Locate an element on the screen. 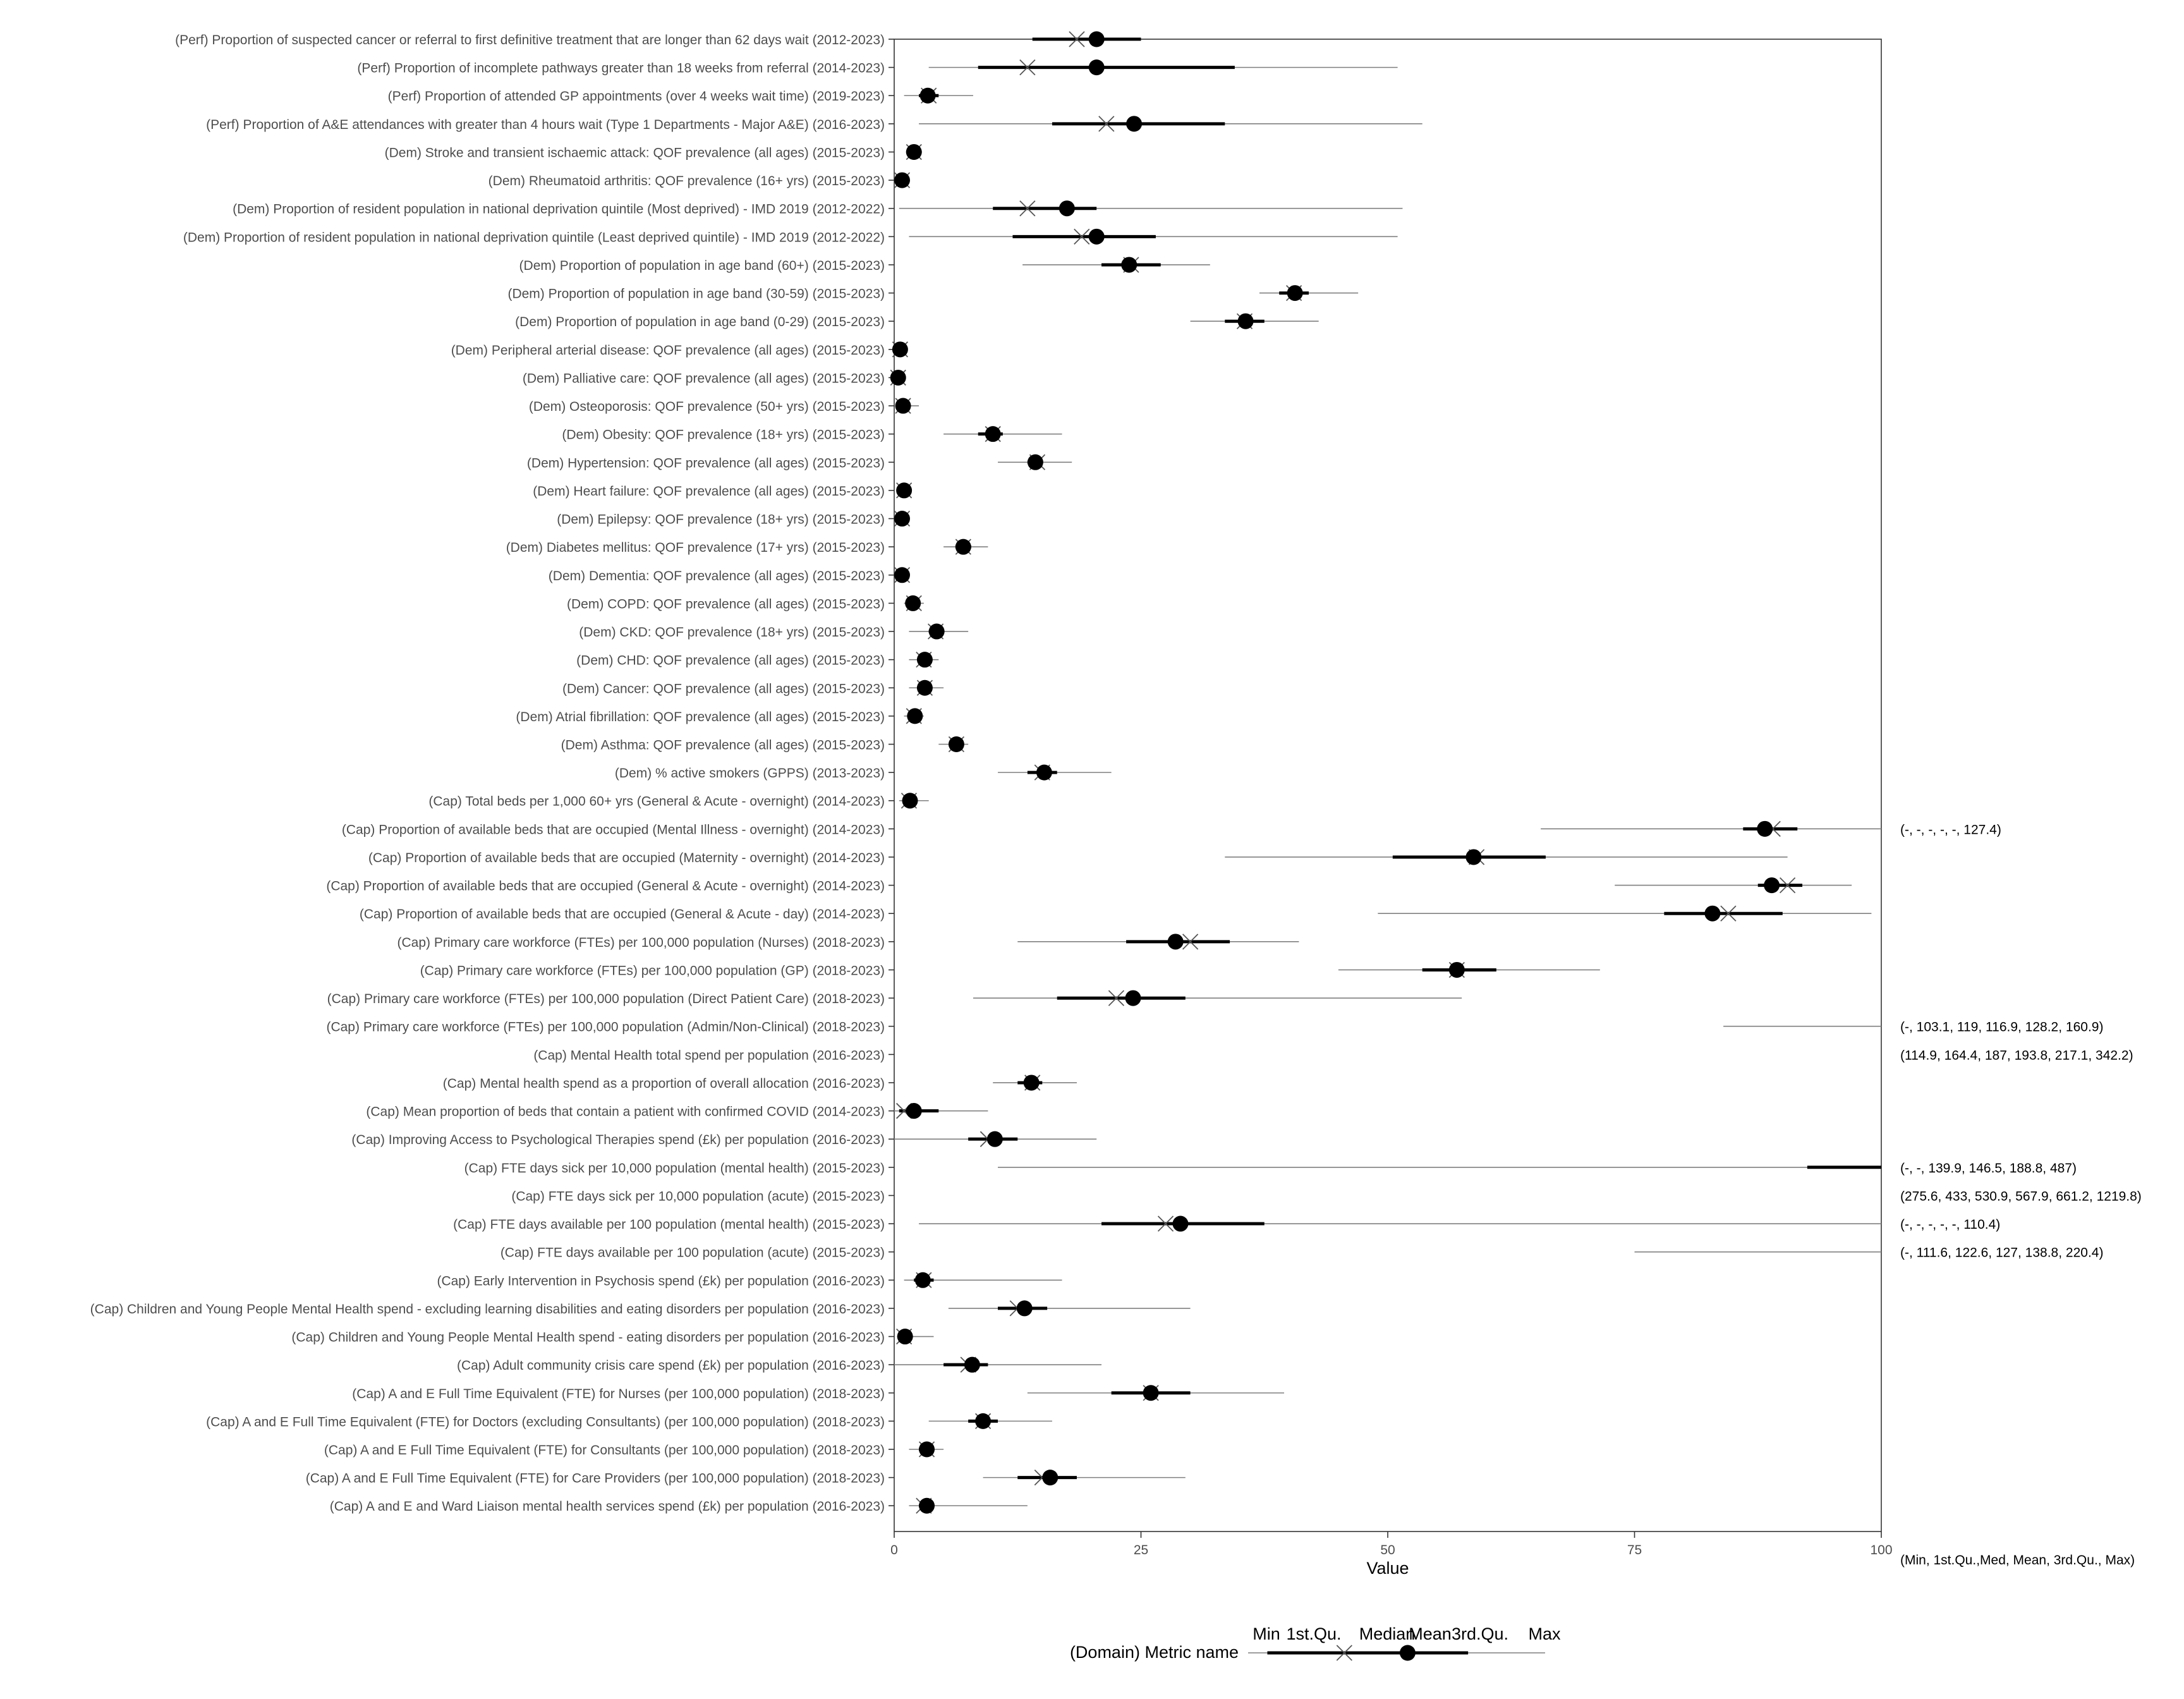 This screenshot has height=1699, width=2184. x-axis-title: Value is located at coordinates (1387, 1568).